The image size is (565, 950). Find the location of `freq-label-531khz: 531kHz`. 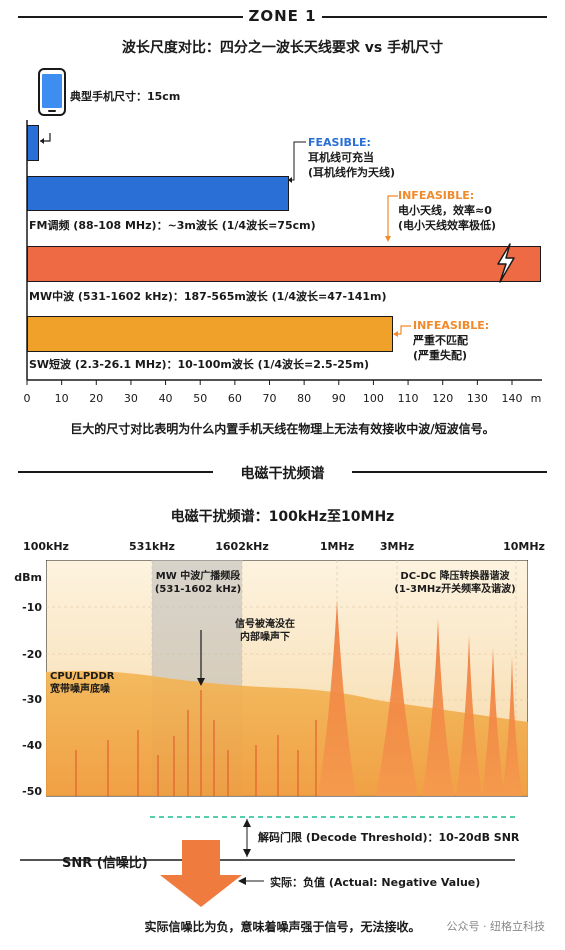

freq-label-531khz: 531kHz is located at coordinates (152, 546).